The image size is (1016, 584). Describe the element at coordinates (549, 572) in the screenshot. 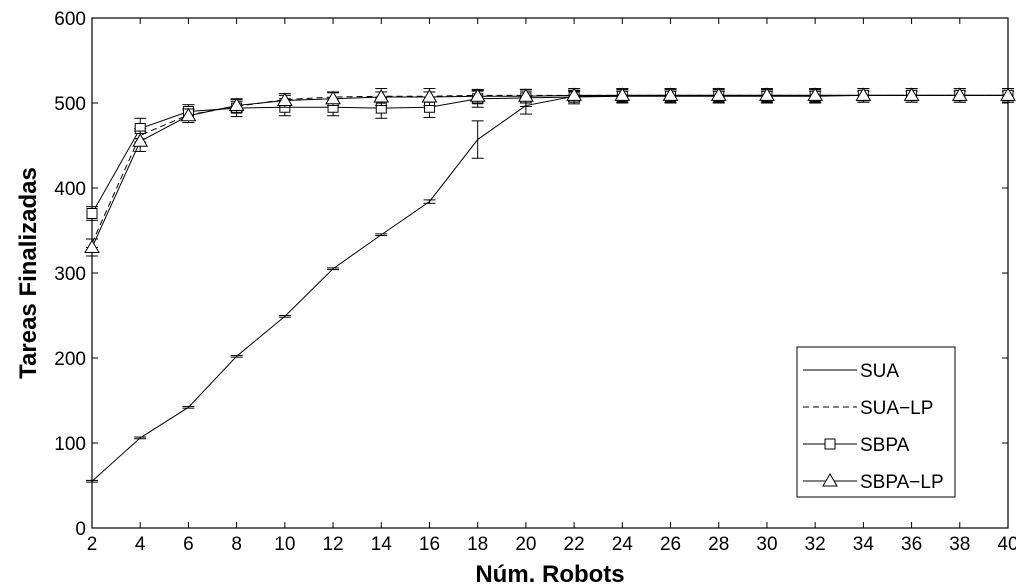

I see `x-axis-title: Núm. Robots` at that location.